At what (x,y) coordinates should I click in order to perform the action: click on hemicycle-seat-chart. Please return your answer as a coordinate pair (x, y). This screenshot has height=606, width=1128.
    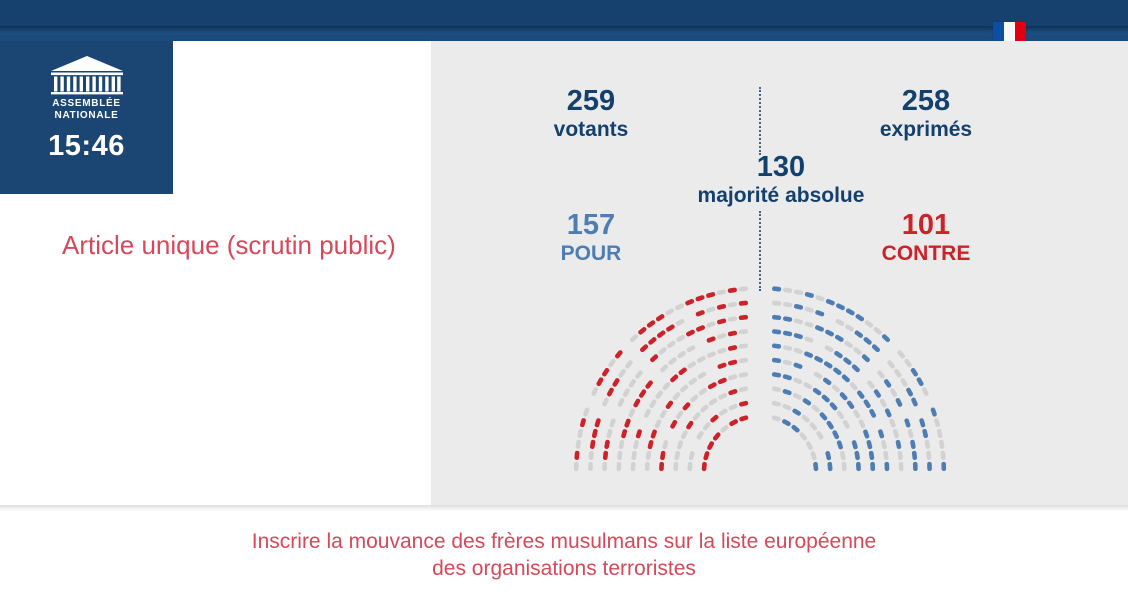
    Looking at the image, I should click on (760, 379).